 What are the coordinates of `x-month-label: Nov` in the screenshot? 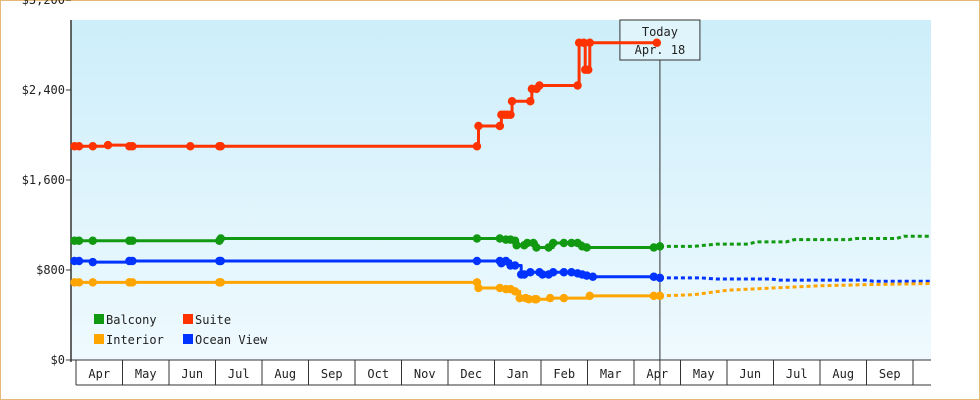 It's located at (425, 374).